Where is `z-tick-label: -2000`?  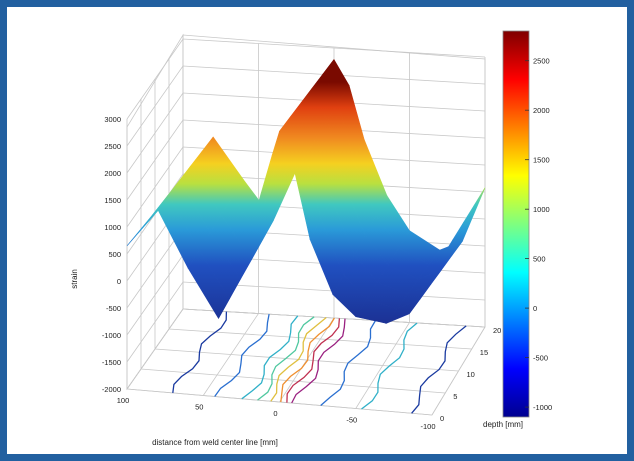 z-tick-label: -2000 is located at coordinates (111, 389).